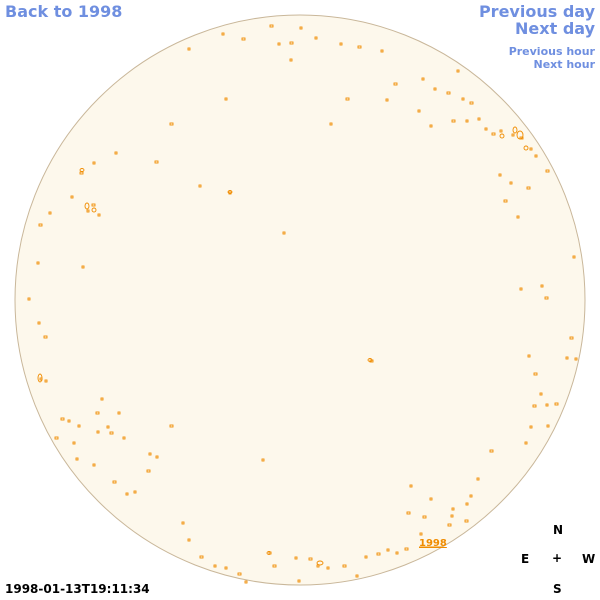 The height and width of the screenshot is (600, 600). What do you see at coordinates (557, 558) in the screenshot?
I see `compass-center-icon: +` at bounding box center [557, 558].